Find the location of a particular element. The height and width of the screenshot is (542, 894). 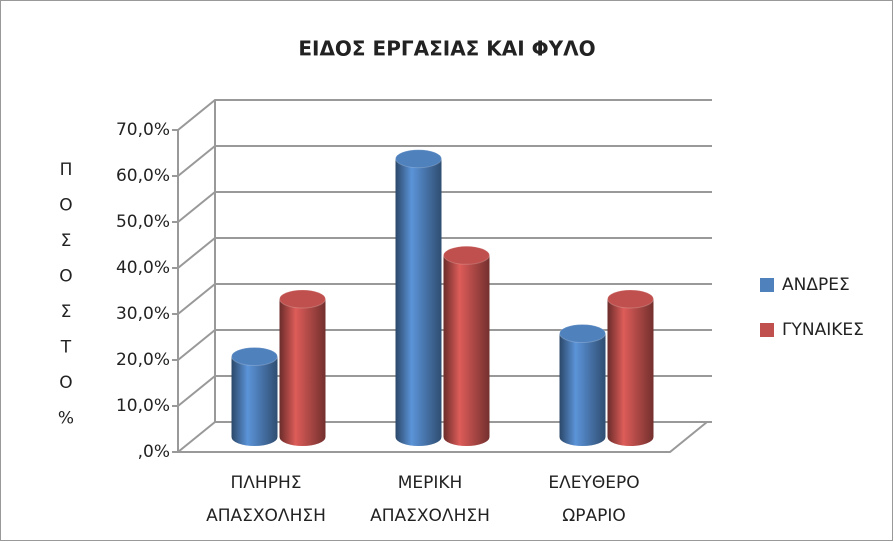

y-tick-label: 10,0% is located at coordinates (143, 406).